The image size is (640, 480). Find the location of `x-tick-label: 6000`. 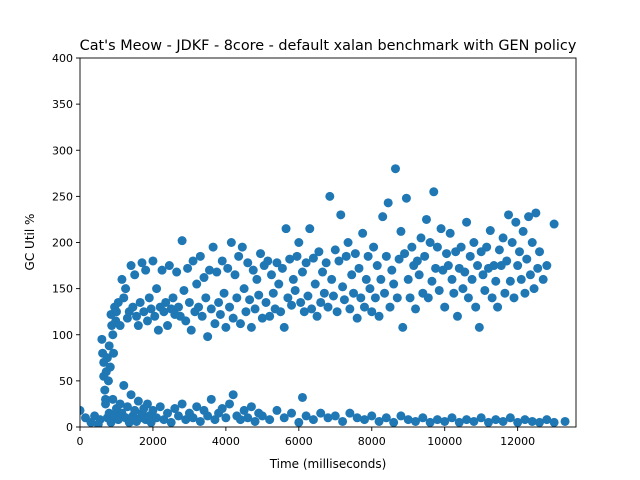

x-tick-label: 6000 is located at coordinates (299, 441).